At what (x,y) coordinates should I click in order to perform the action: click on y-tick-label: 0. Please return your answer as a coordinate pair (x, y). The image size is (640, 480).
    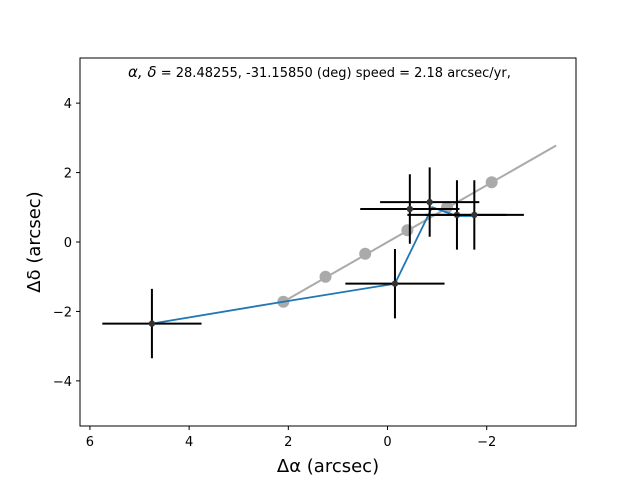
    Looking at the image, I should click on (68, 243).